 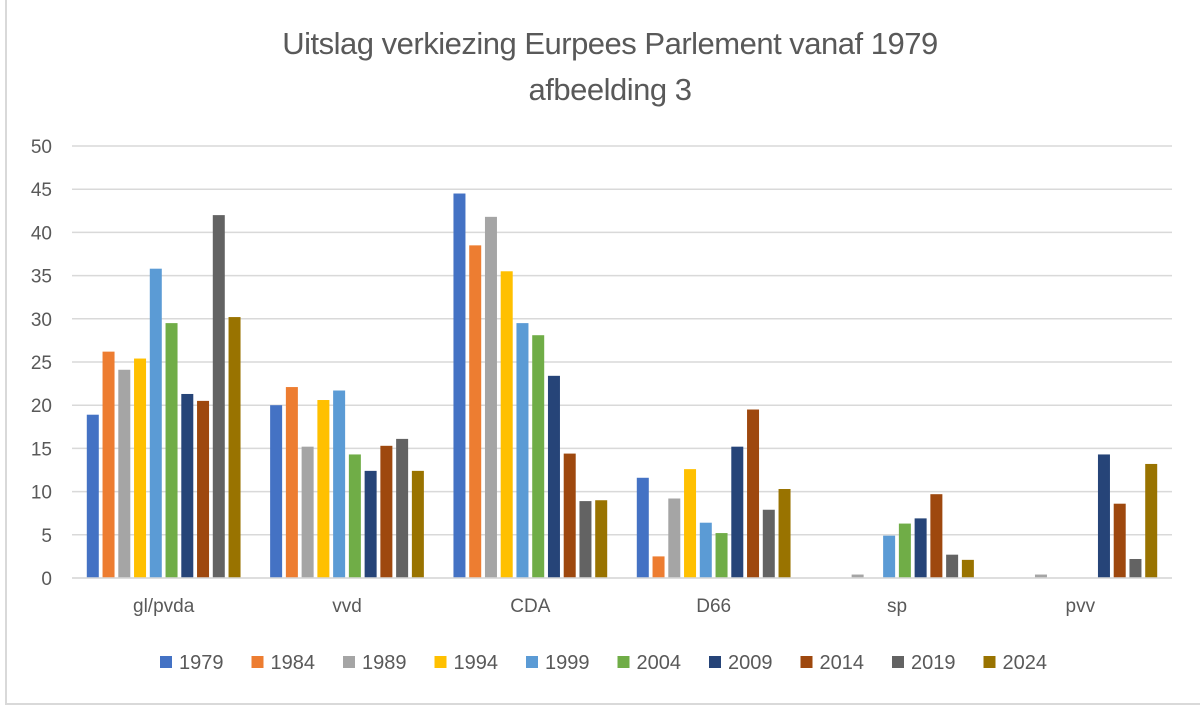 What do you see at coordinates (41, 493) in the screenshot?
I see `y-tick-label: 10` at bounding box center [41, 493].